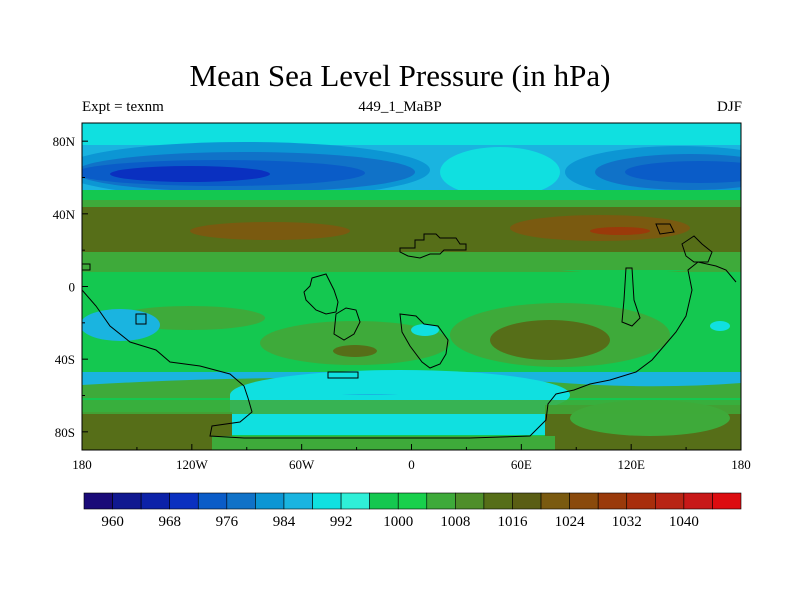 The height and width of the screenshot is (600, 800). What do you see at coordinates (455, 522) in the screenshot?
I see `colorbar-label: 1008` at bounding box center [455, 522].